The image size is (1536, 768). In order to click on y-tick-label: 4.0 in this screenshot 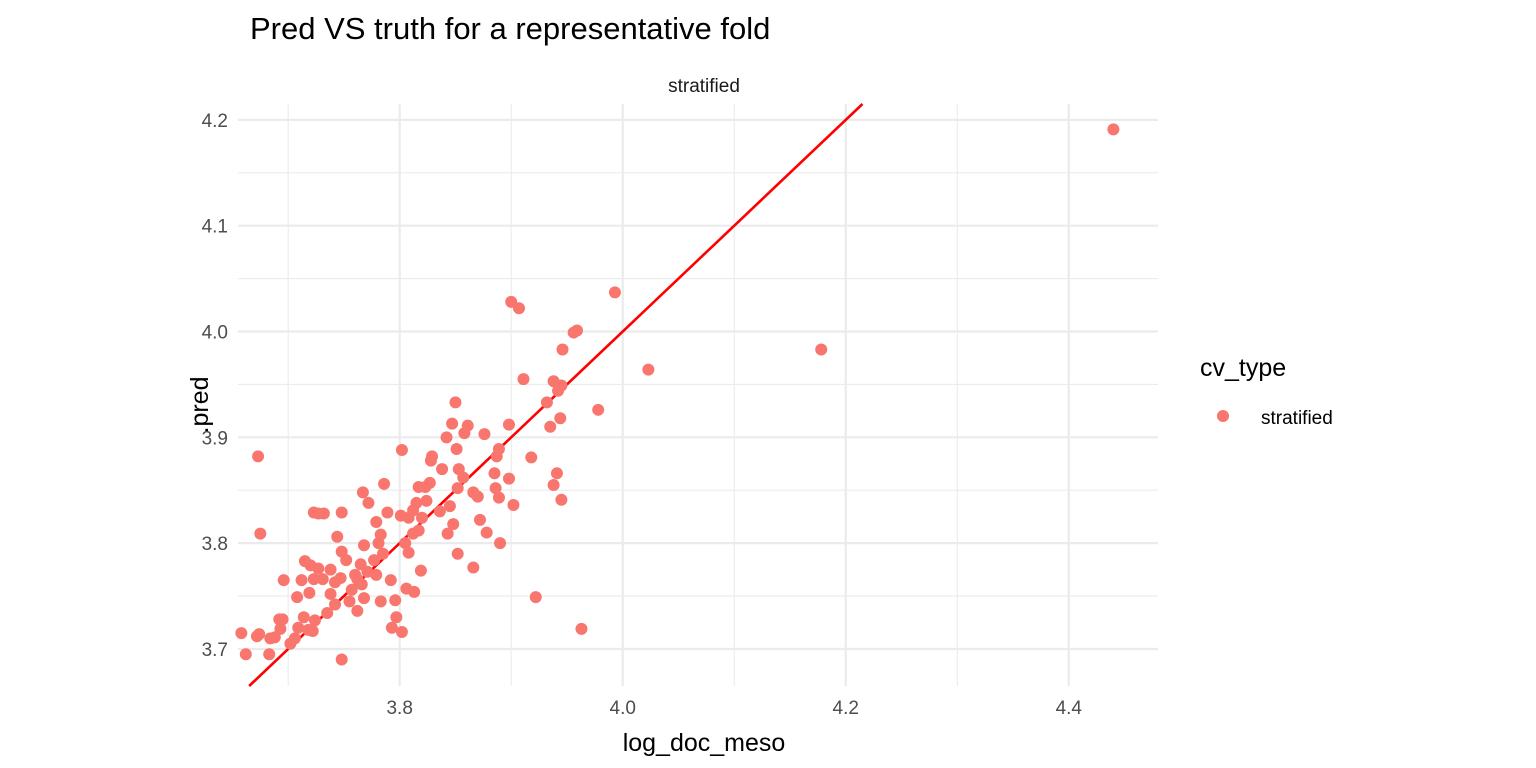, I will do `click(215, 333)`.